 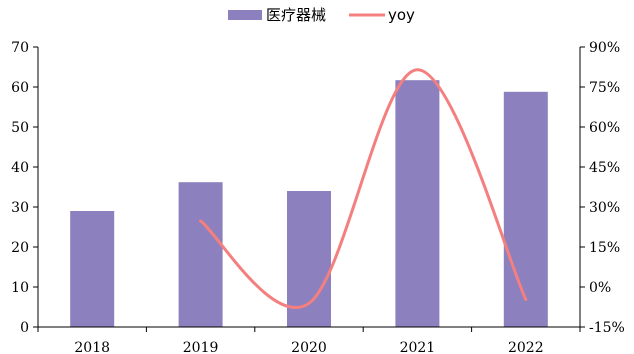 I want to click on y-right-tick-label: 15%, so click(x=604, y=248).